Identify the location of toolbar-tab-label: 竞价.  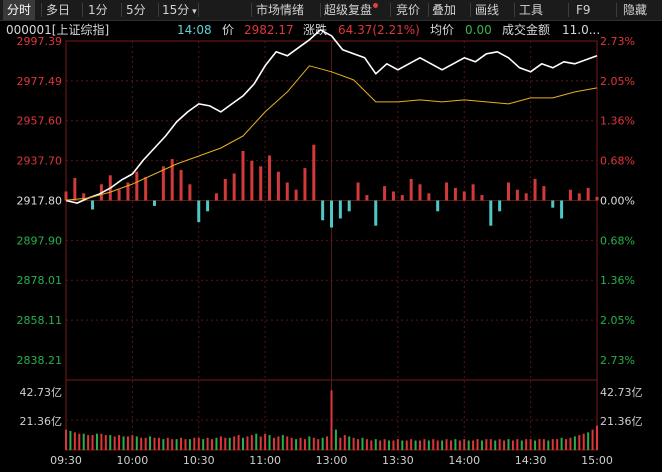
(408, 10).